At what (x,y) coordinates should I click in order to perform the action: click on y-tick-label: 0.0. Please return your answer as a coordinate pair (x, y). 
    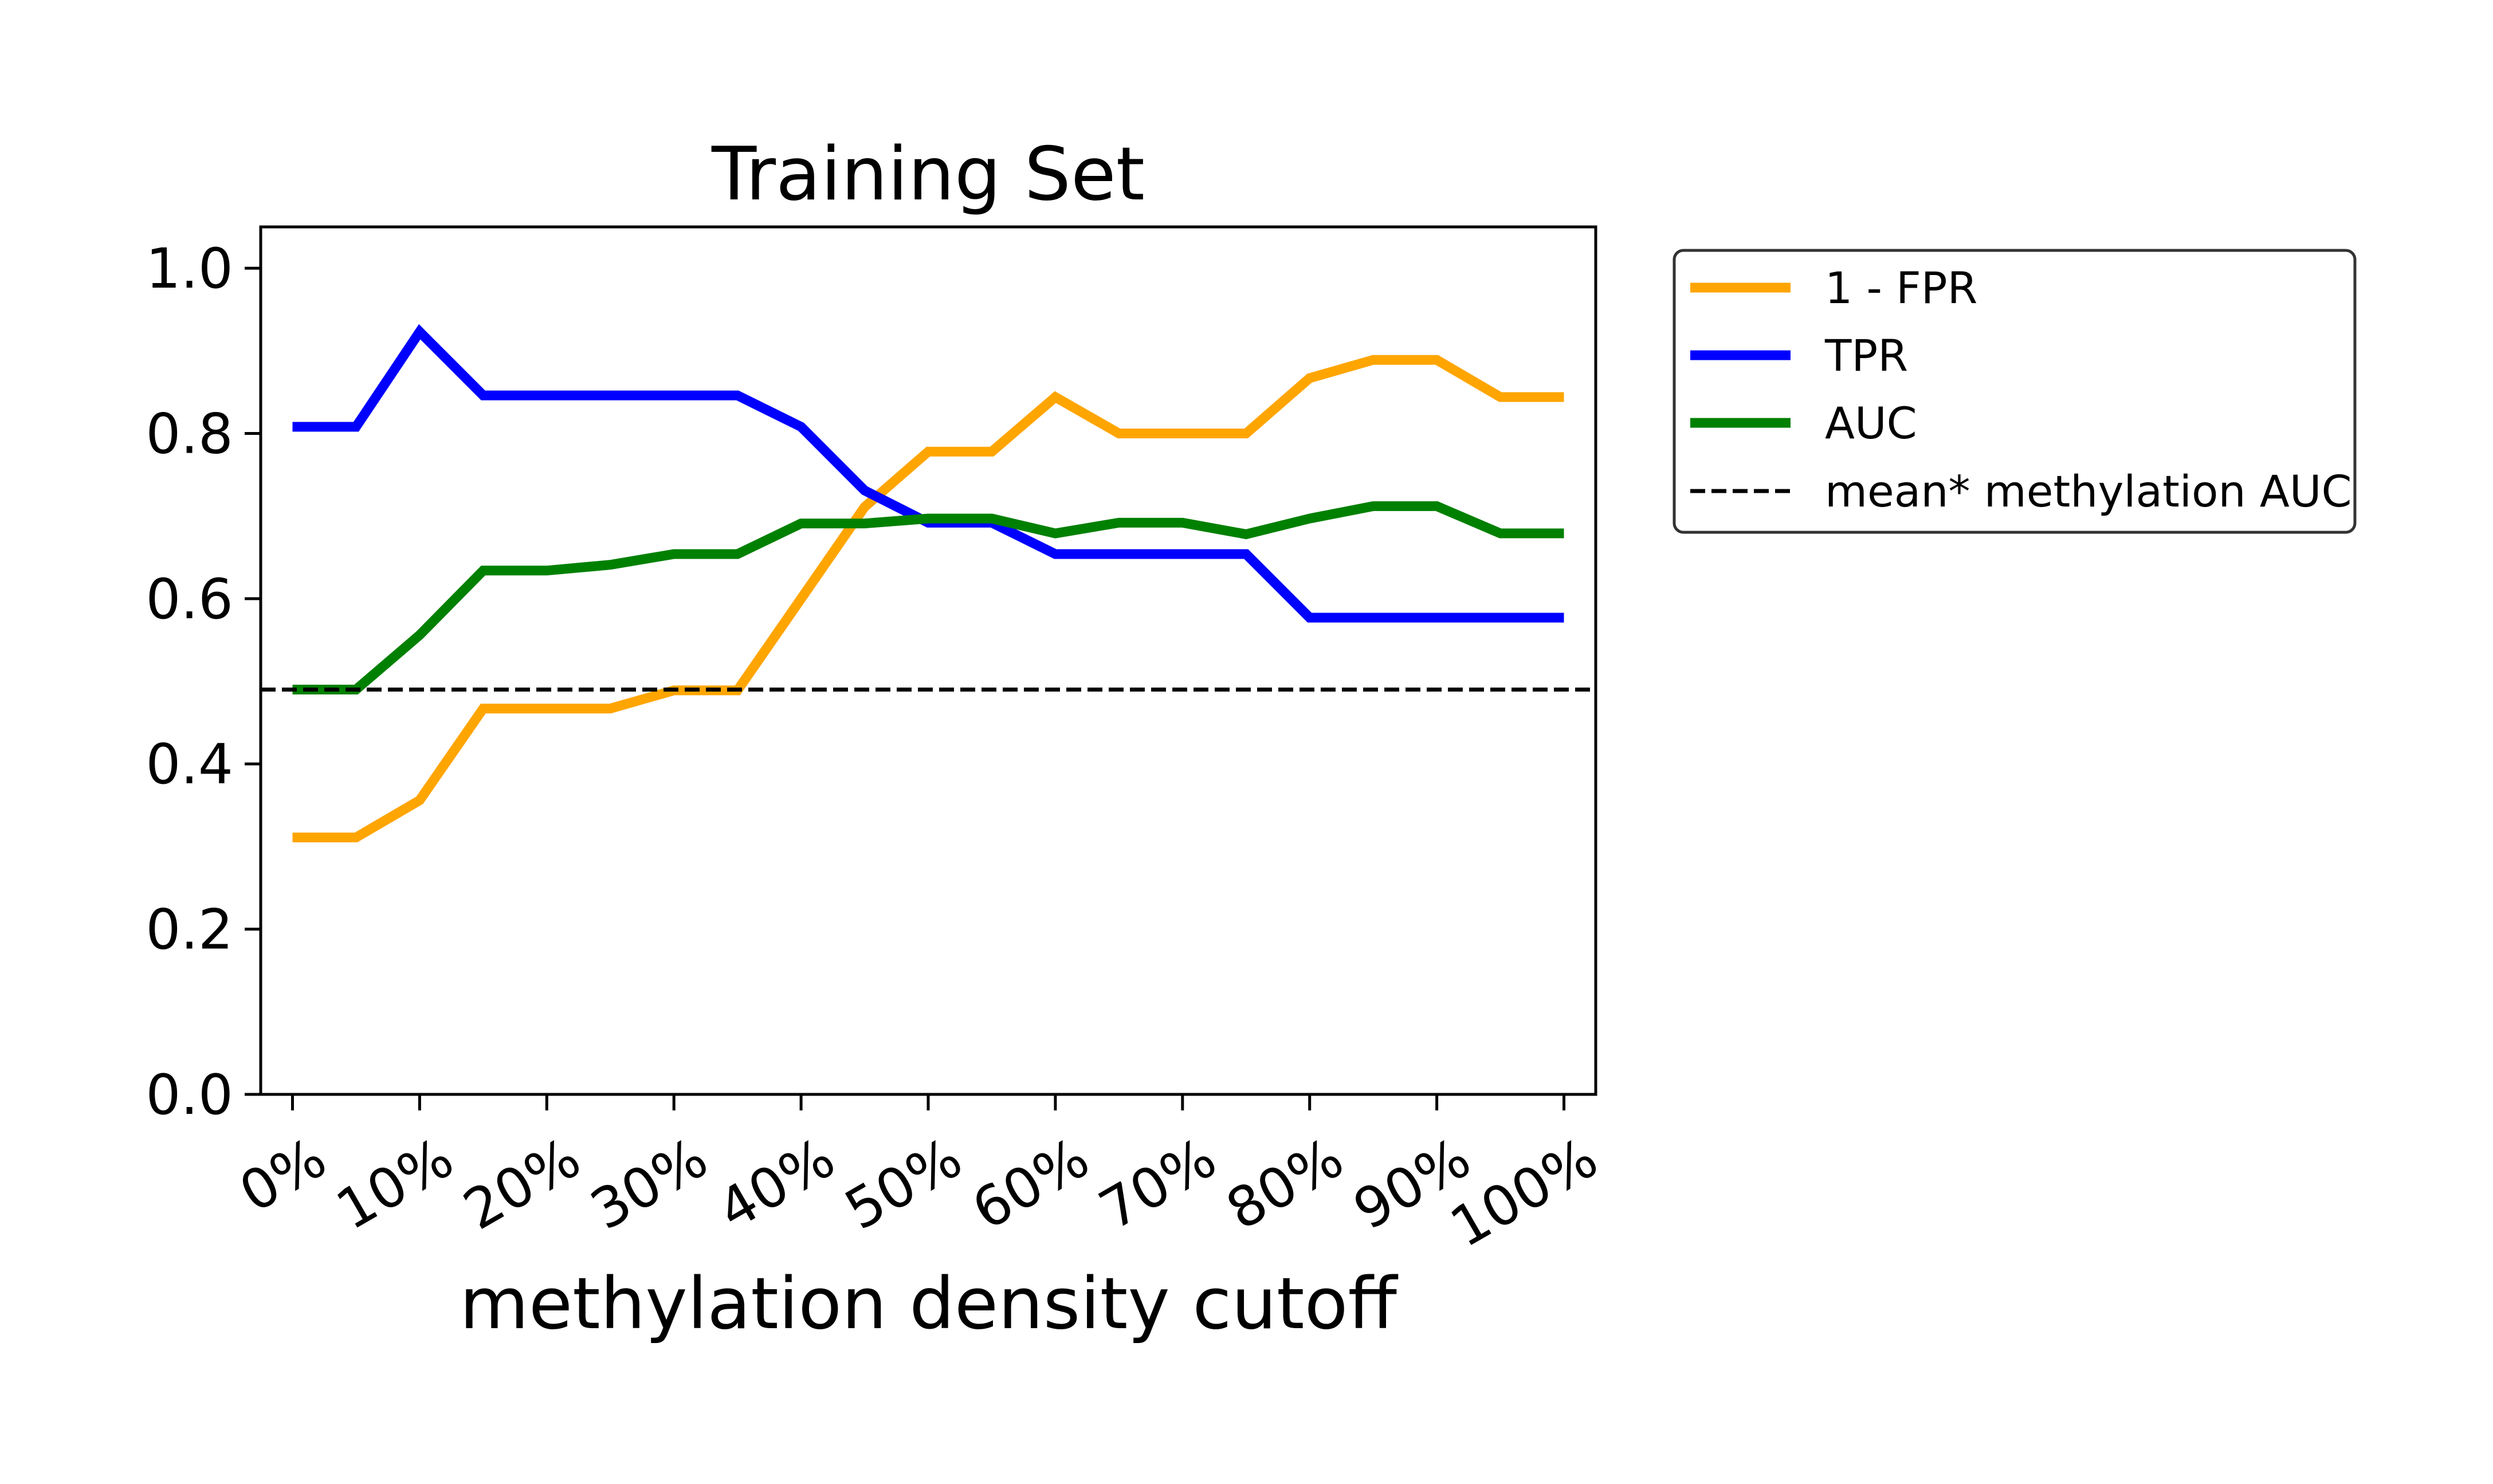
    Looking at the image, I should click on (189, 1095).